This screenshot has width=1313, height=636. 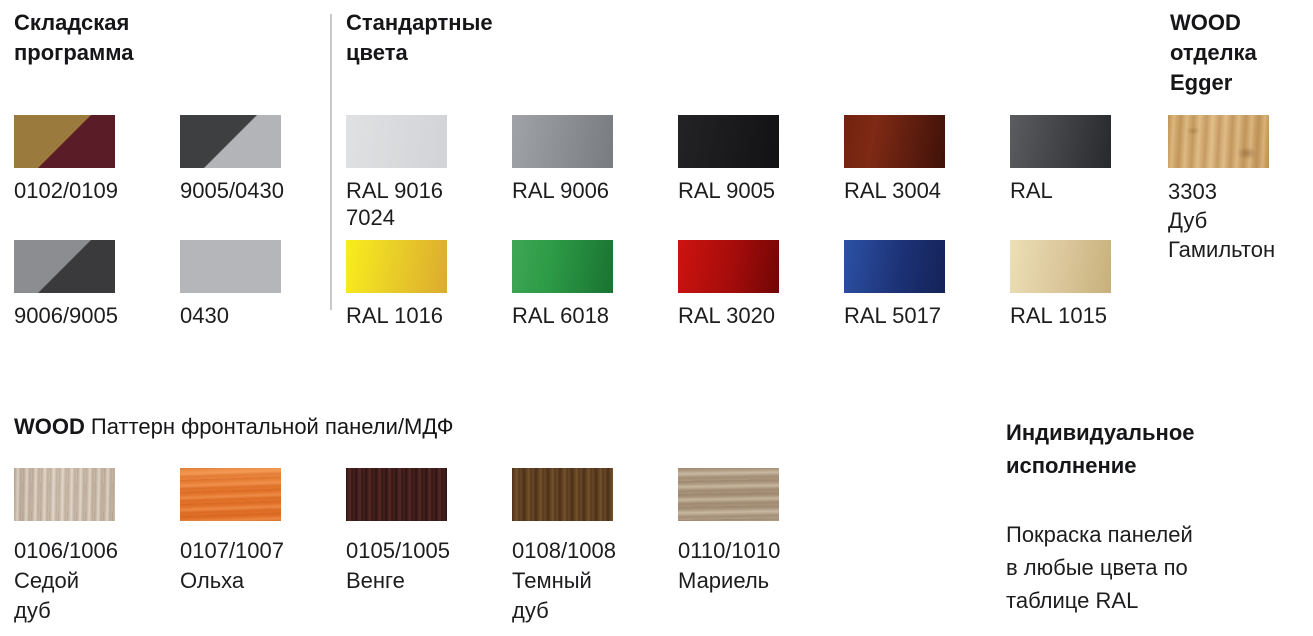 I want to click on wood-pattern-title-bold: WOOD, so click(x=49, y=426).